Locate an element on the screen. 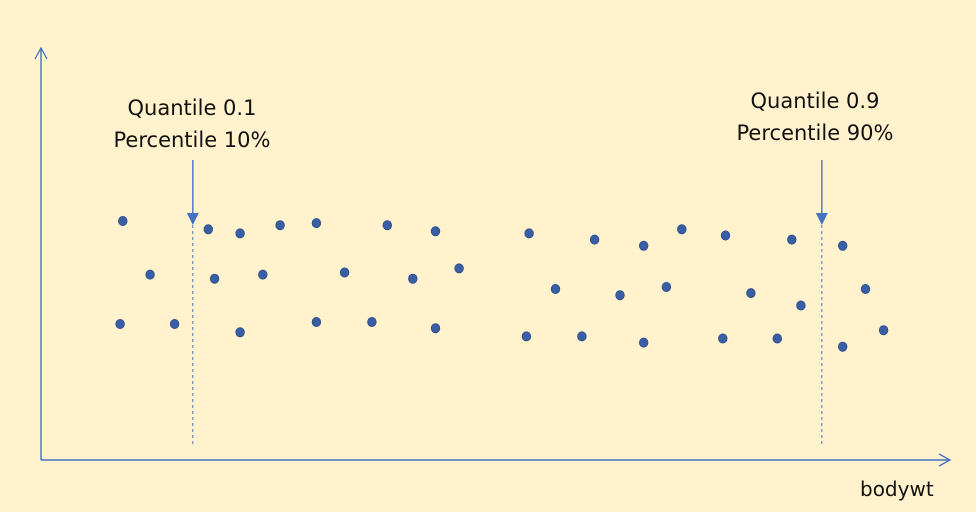  low-quantile-label: Quantile 0.1 Percentile 10% is located at coordinates (192, 124).